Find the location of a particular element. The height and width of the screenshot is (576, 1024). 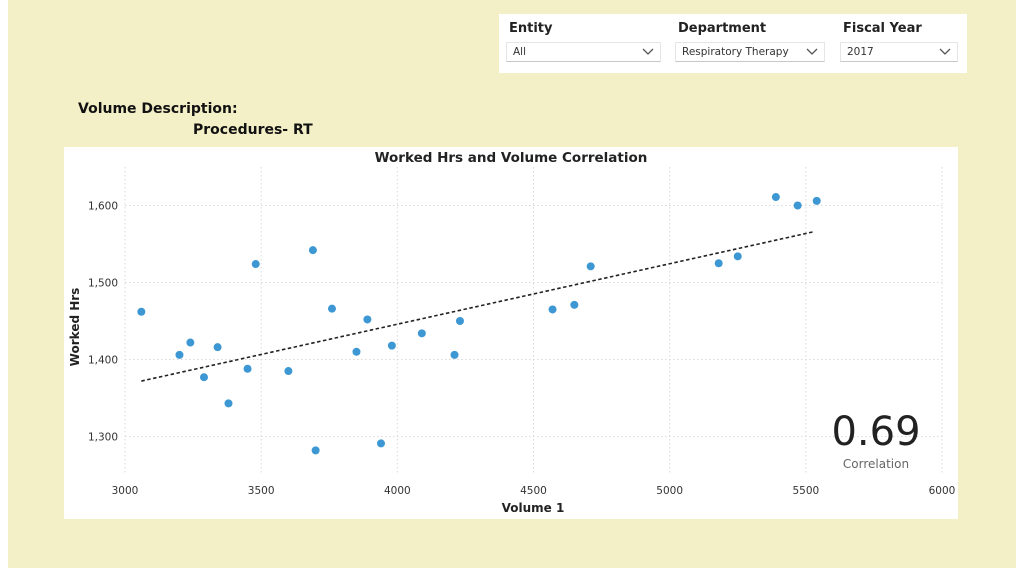

entity-slicer: Entity All is located at coordinates (587, 43).